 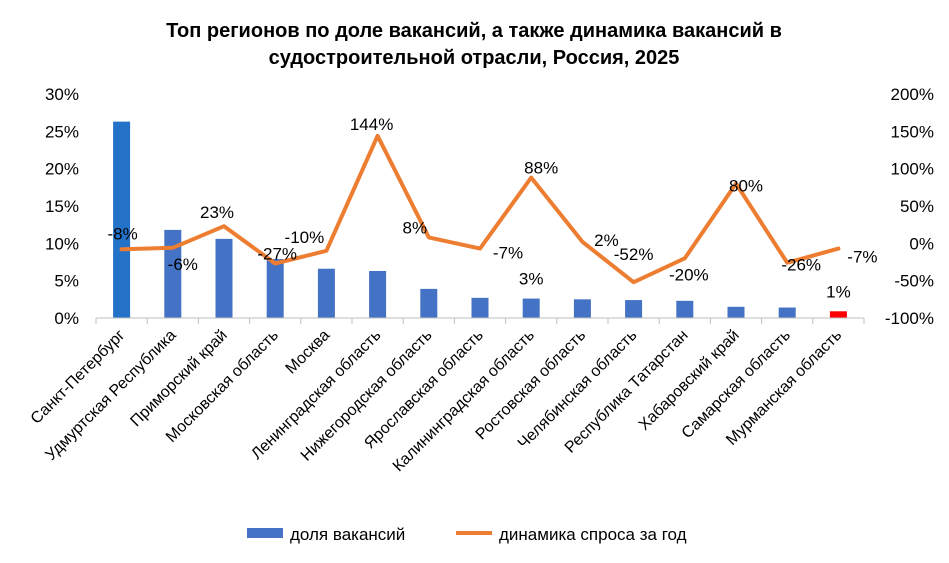 What do you see at coordinates (467, 534) in the screenshot?
I see `legend: доля вакансий динамика спроса за год` at bounding box center [467, 534].